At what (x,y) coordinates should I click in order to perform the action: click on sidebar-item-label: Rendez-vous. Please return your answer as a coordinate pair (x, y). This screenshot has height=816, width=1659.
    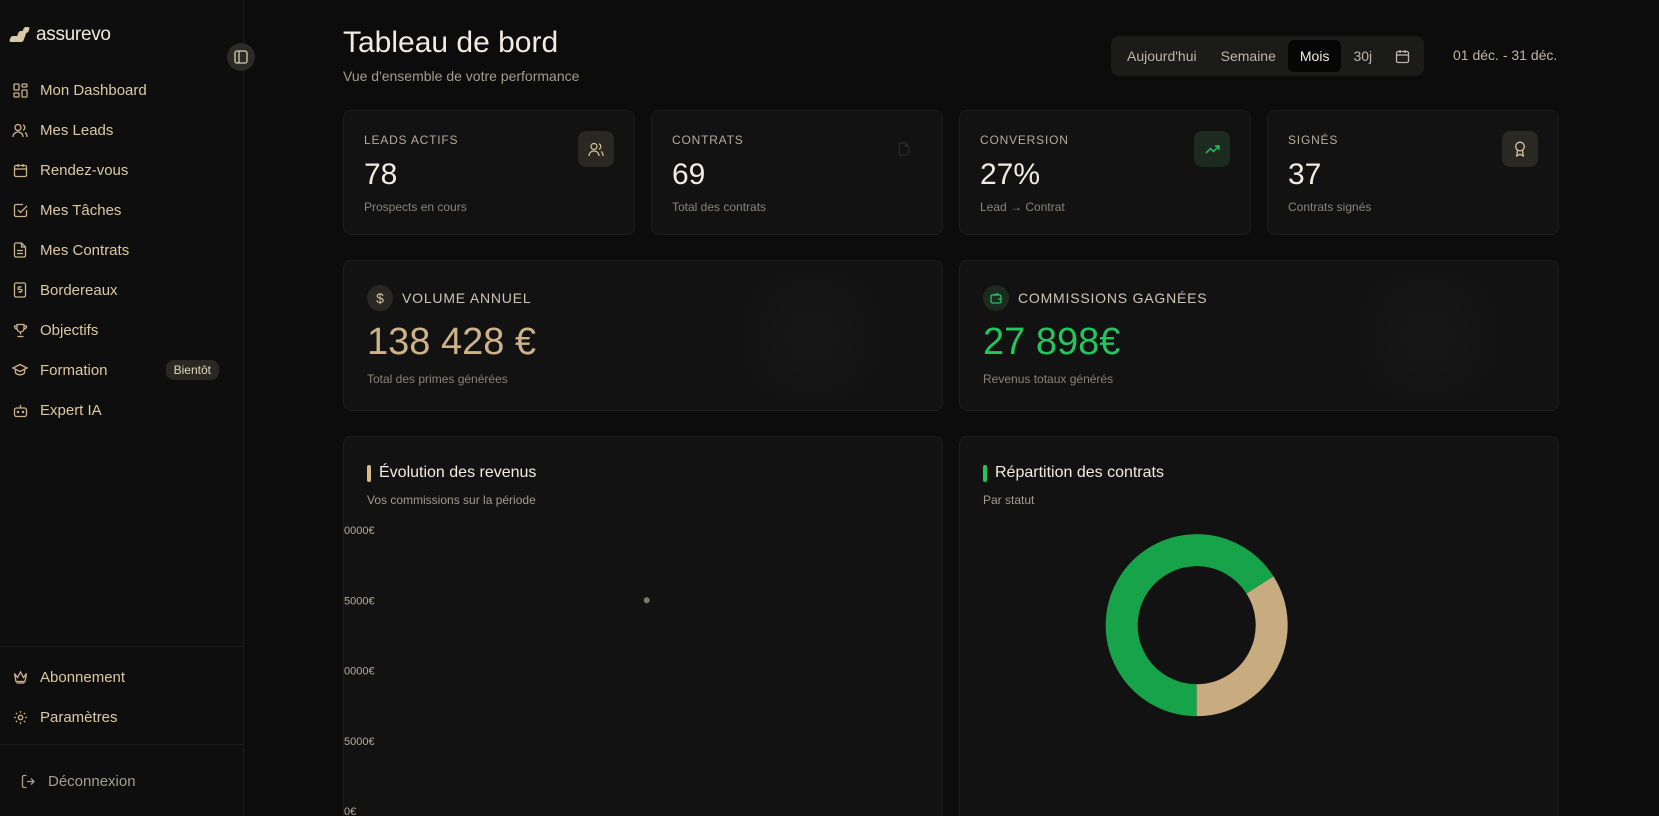
    Looking at the image, I should click on (84, 170).